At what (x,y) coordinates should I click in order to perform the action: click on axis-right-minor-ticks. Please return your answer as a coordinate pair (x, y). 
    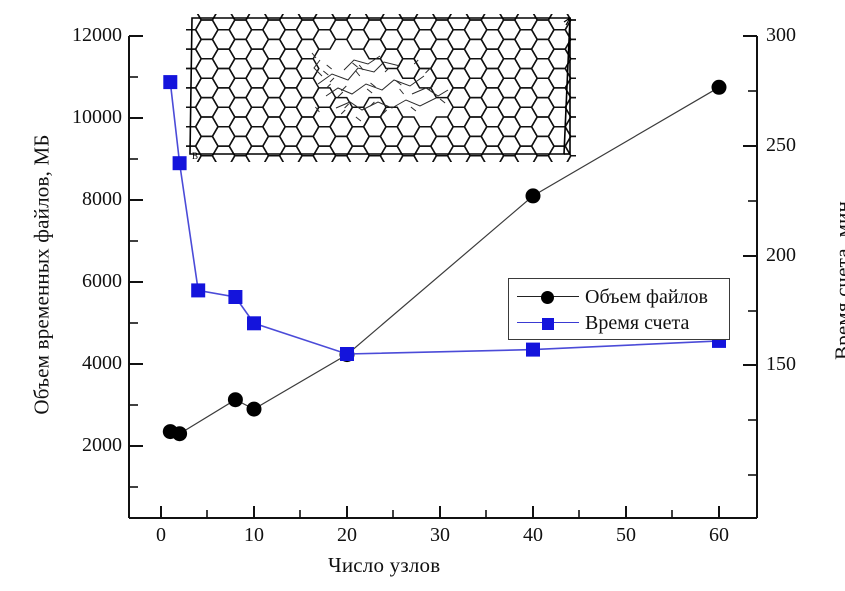
    Looking at the image, I should click on (752, 283).